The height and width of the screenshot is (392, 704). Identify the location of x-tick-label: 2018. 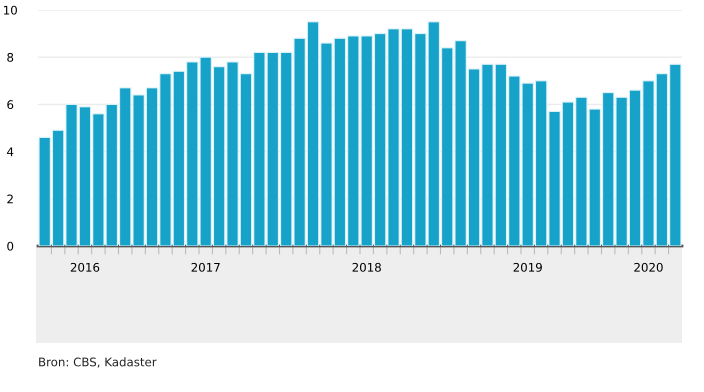
(366, 267).